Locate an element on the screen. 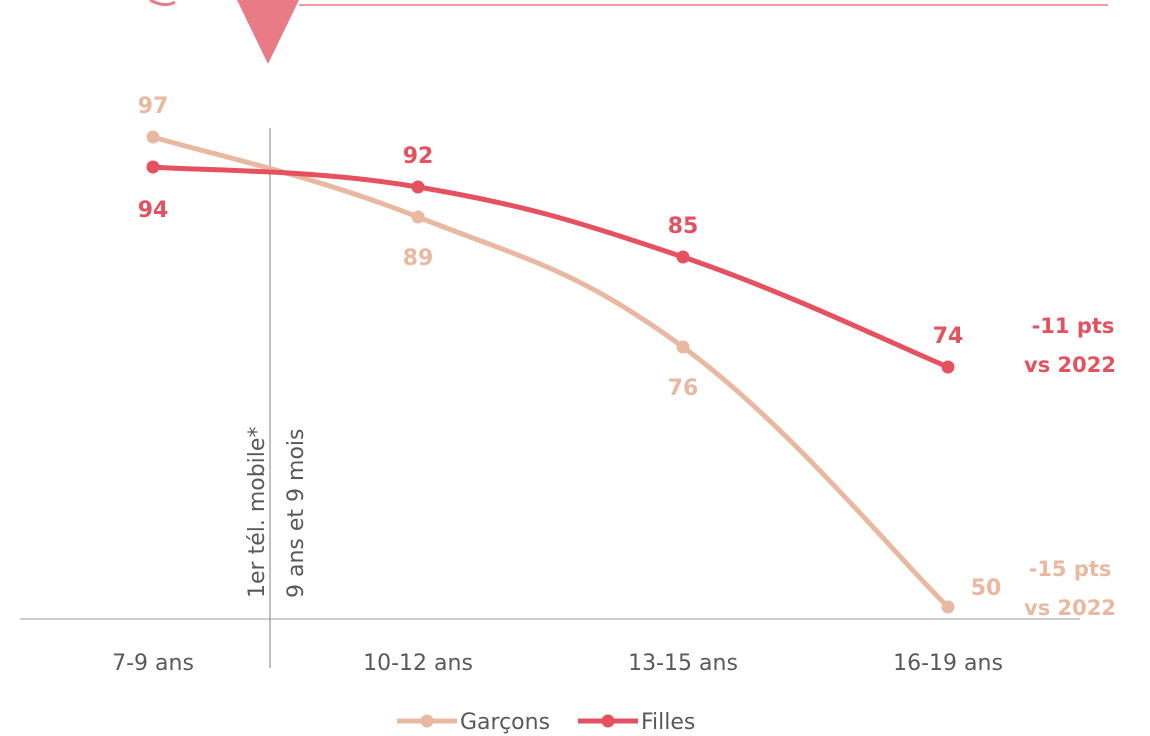 The height and width of the screenshot is (736, 1150). legend: Garçons Filles is located at coordinates (546, 722).